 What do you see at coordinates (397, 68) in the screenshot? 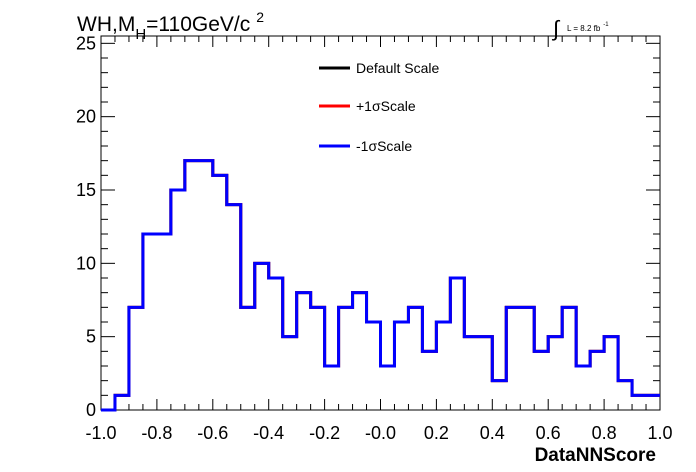
I see `legend-label: Default Scale` at bounding box center [397, 68].